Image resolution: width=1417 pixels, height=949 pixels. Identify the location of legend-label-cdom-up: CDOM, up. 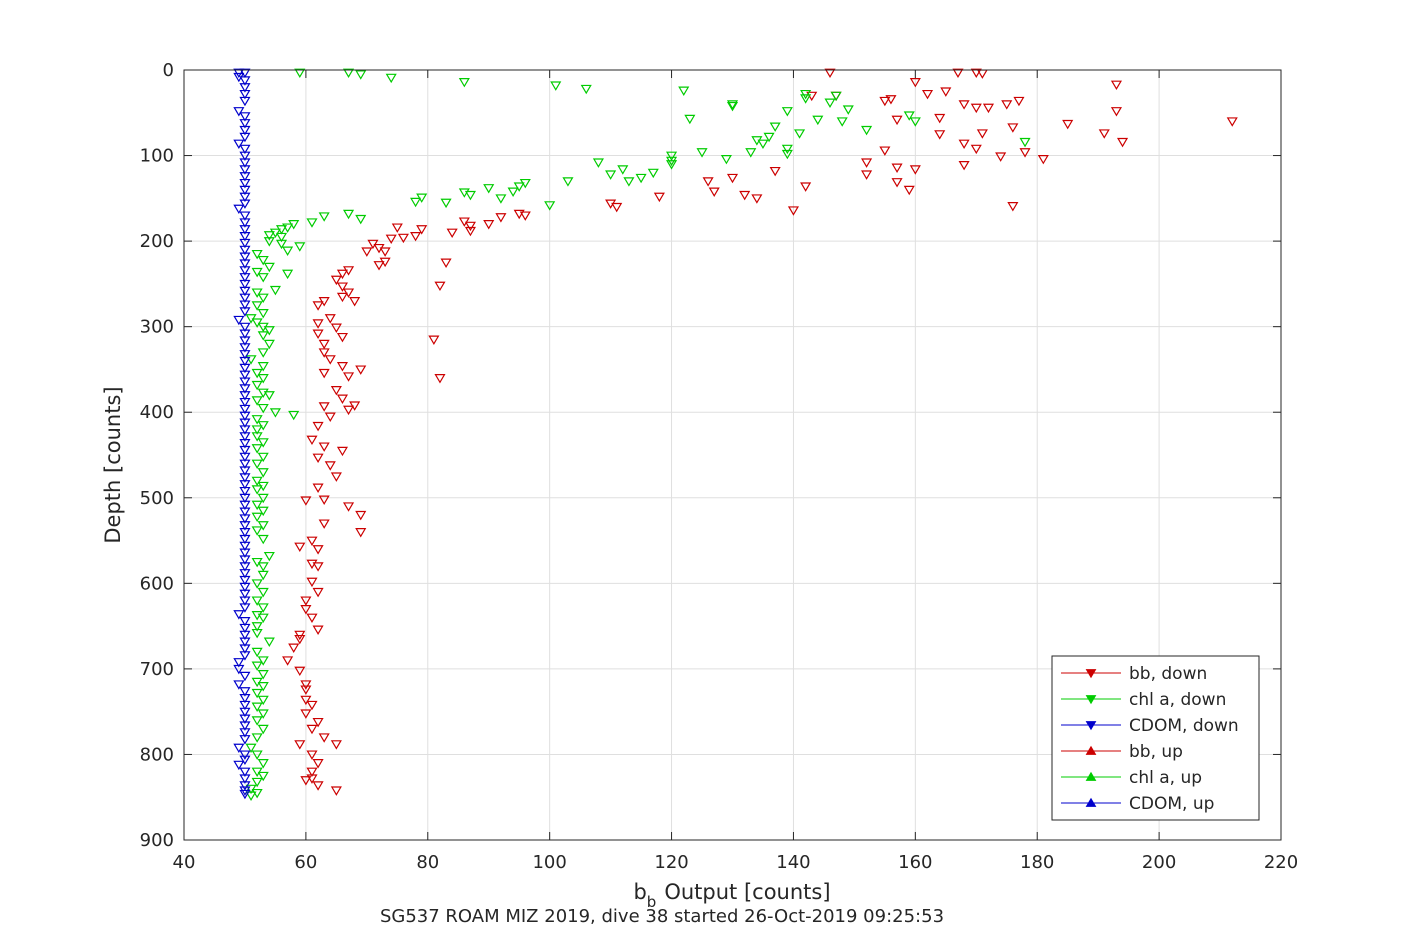
(1171, 804).